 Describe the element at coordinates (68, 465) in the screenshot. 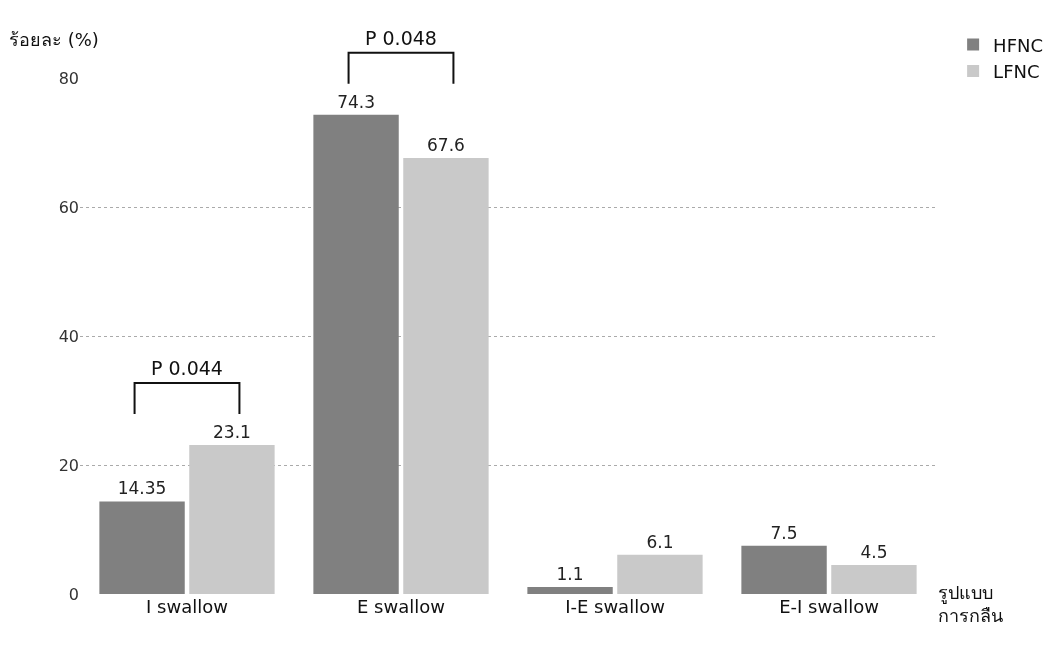

I see `y-tick-label: 20` at that location.